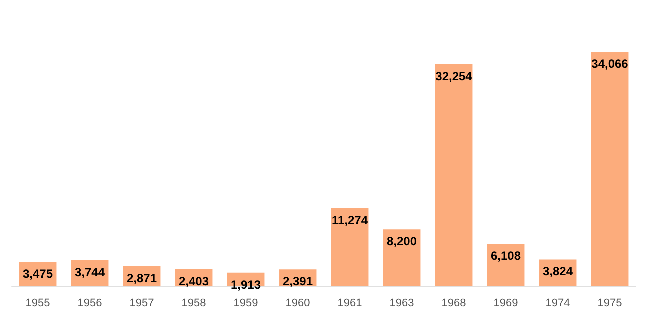  Describe the element at coordinates (506, 304) in the screenshot. I see `x-tick-label: 1969` at that location.